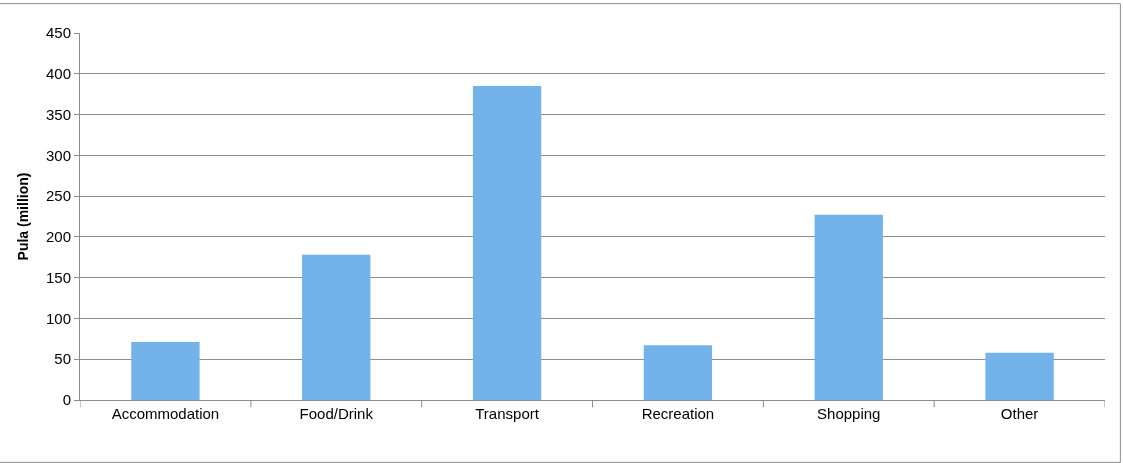 The width and height of the screenshot is (1123, 463). Describe the element at coordinates (58, 155) in the screenshot. I see `y-tick-label: 300` at that location.